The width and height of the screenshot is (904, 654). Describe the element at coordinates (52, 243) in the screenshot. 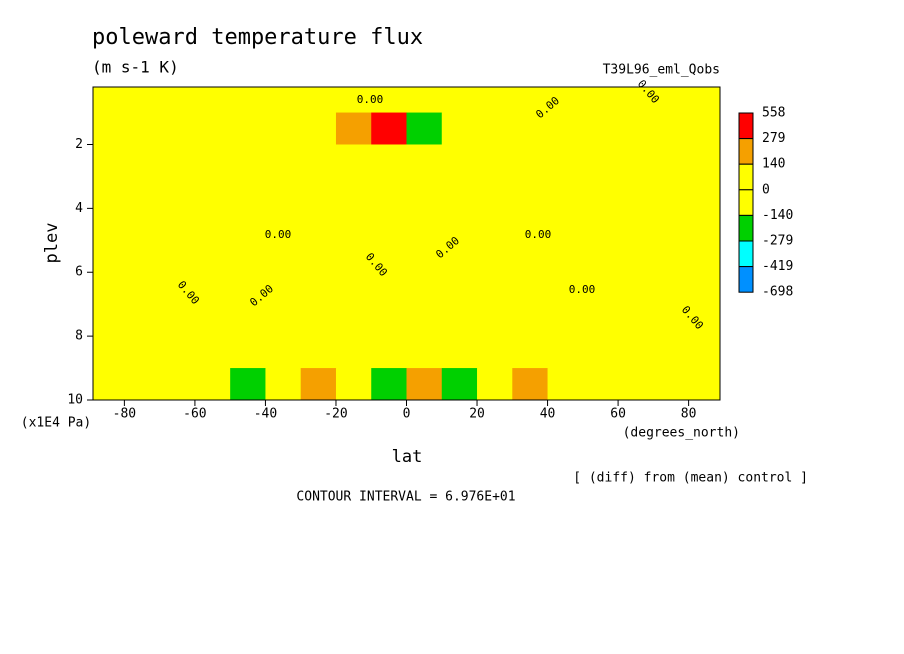

I see `y-axis-label: plev` at that location.